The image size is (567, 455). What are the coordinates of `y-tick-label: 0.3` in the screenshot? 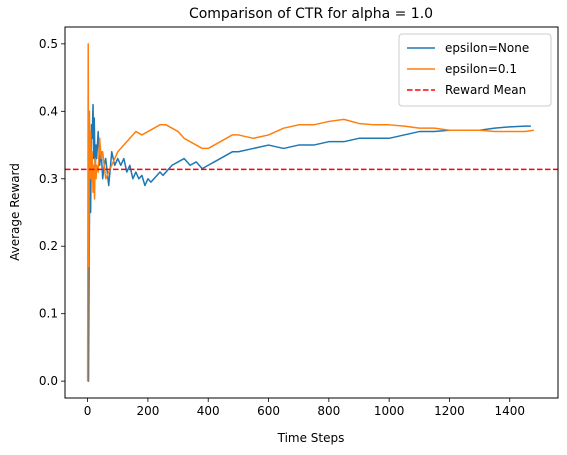 It's located at (48, 179).